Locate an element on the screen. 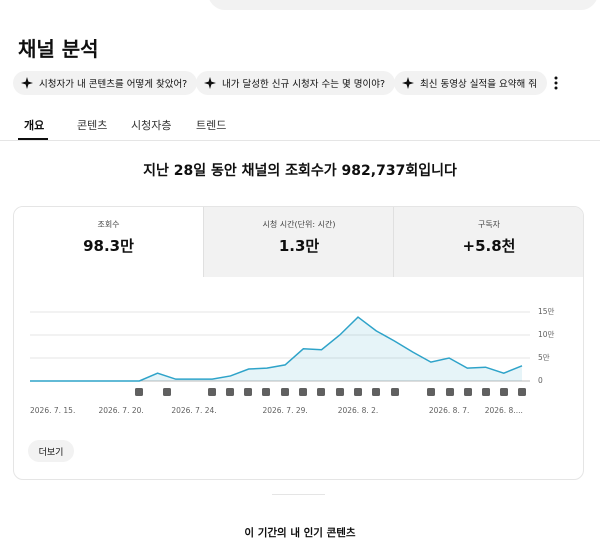 This screenshot has width=600, height=545. headline: 지난 28일 동안 채널의 조회수가 982,737회입니다 is located at coordinates (300, 171).